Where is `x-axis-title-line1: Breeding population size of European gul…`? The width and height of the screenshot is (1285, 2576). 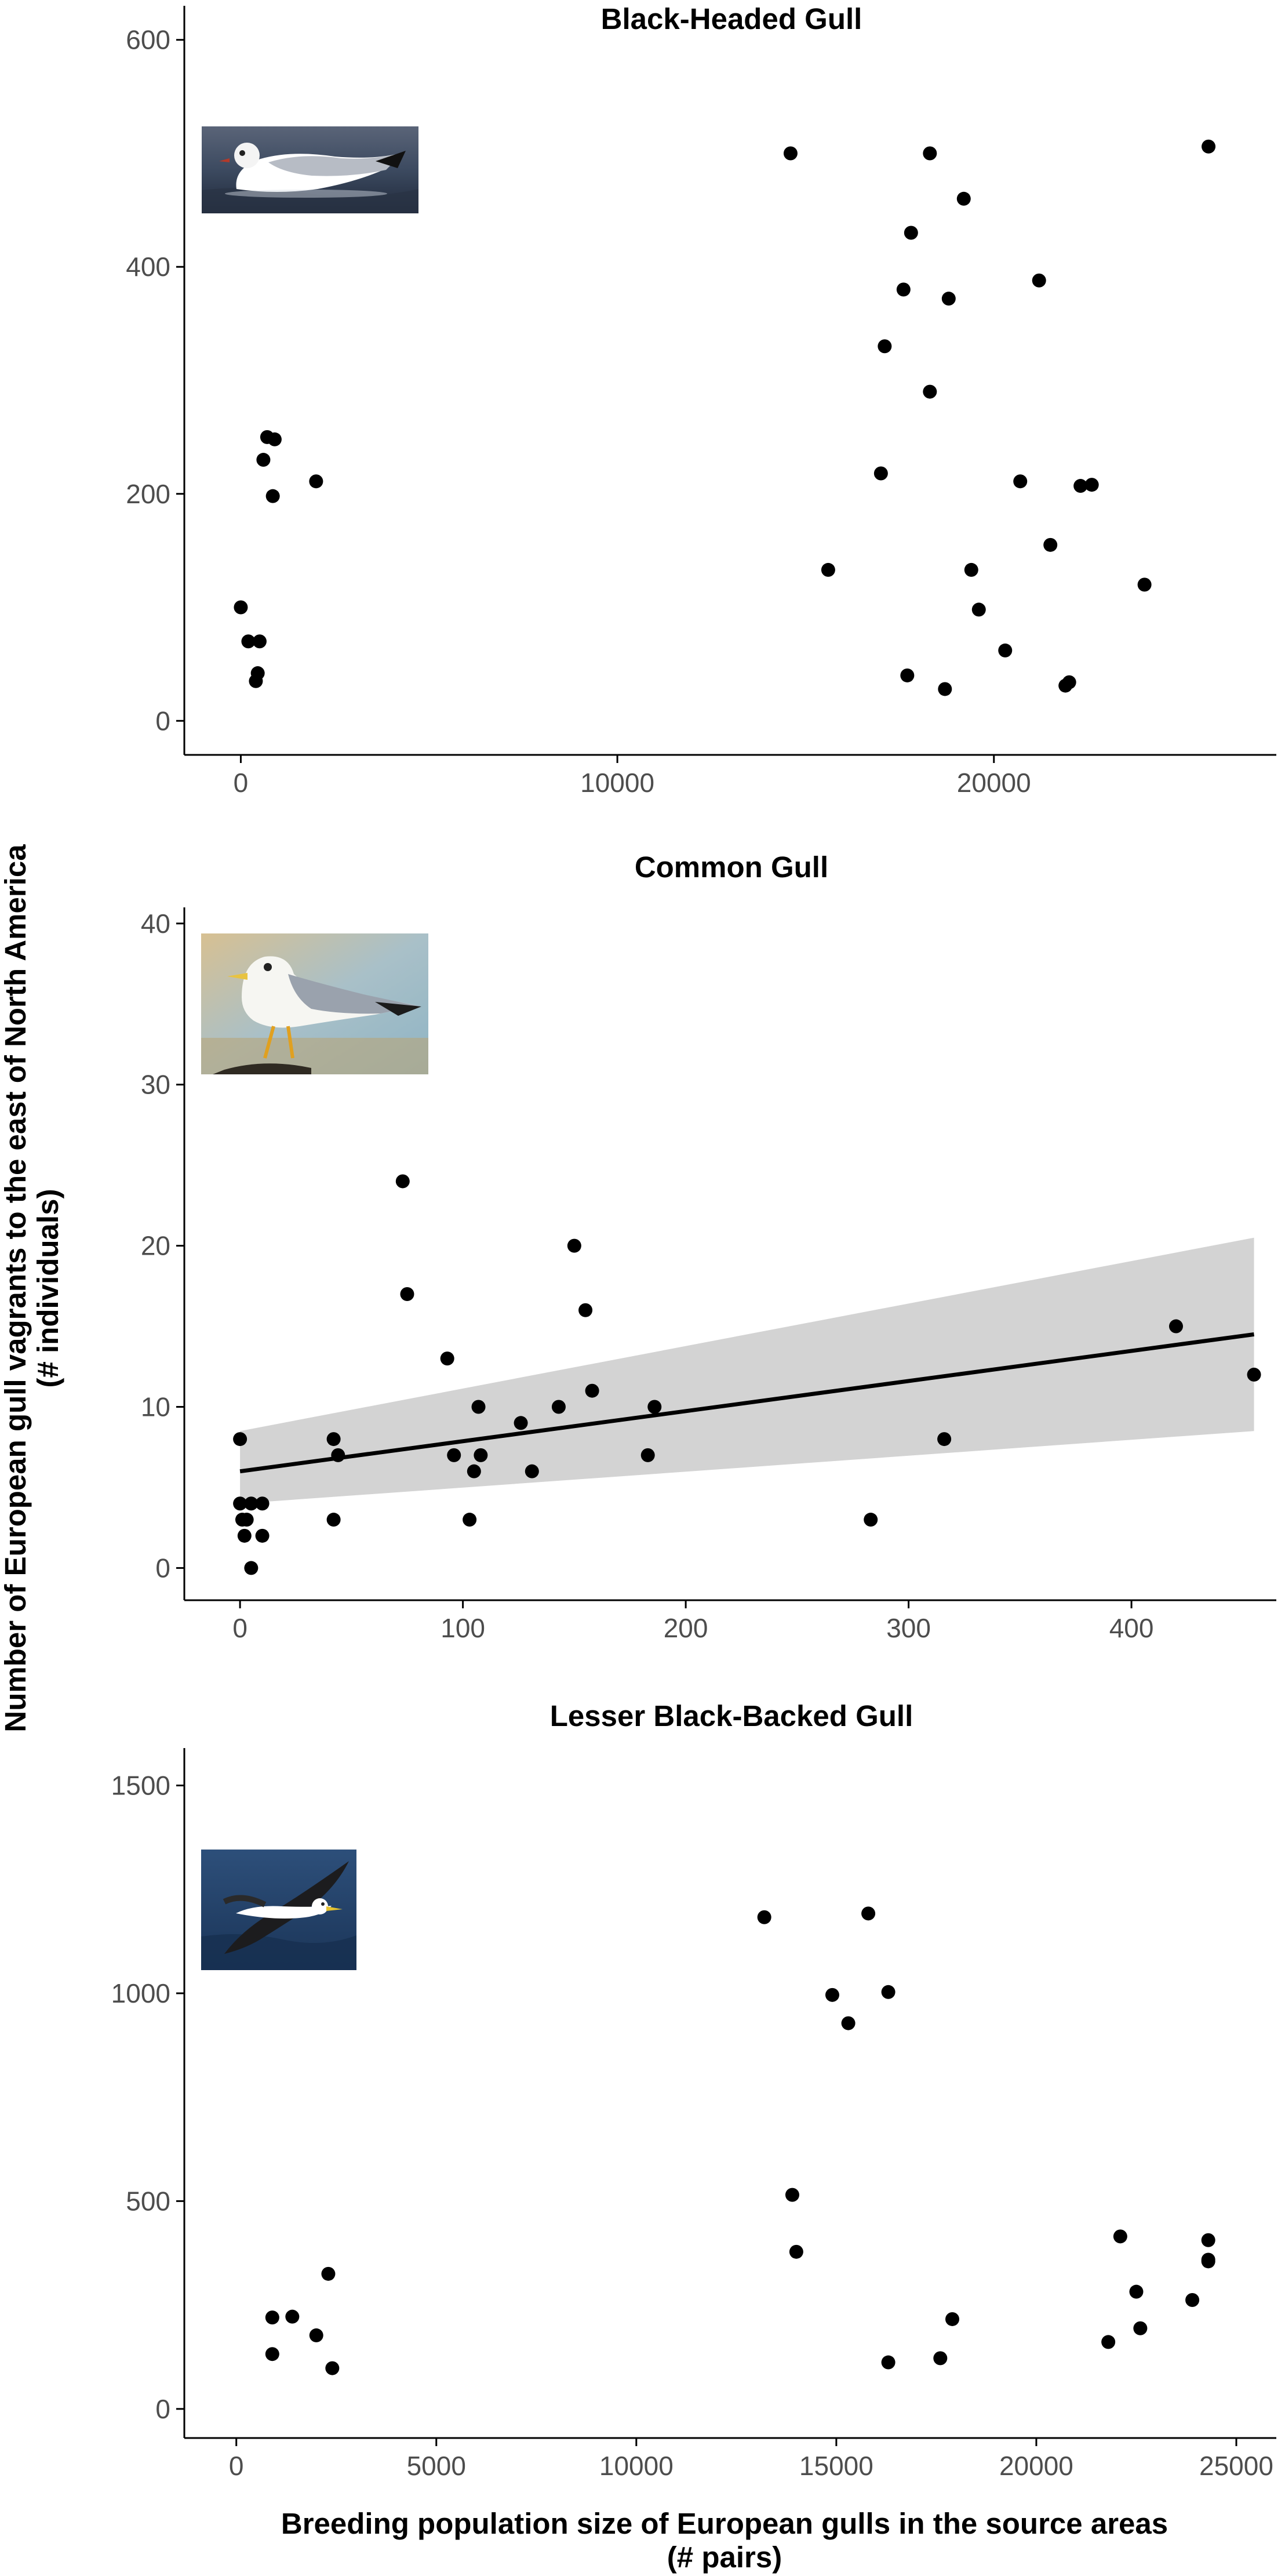
x-axis-title-line1: Breeding population size of European gul… is located at coordinates (725, 2523).